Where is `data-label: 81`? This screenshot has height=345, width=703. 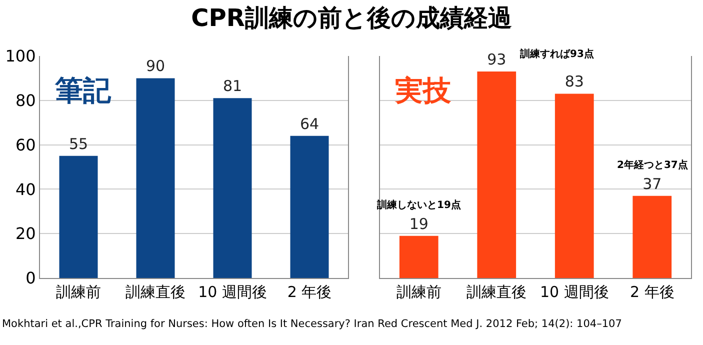 data-label: 81 is located at coordinates (232, 86).